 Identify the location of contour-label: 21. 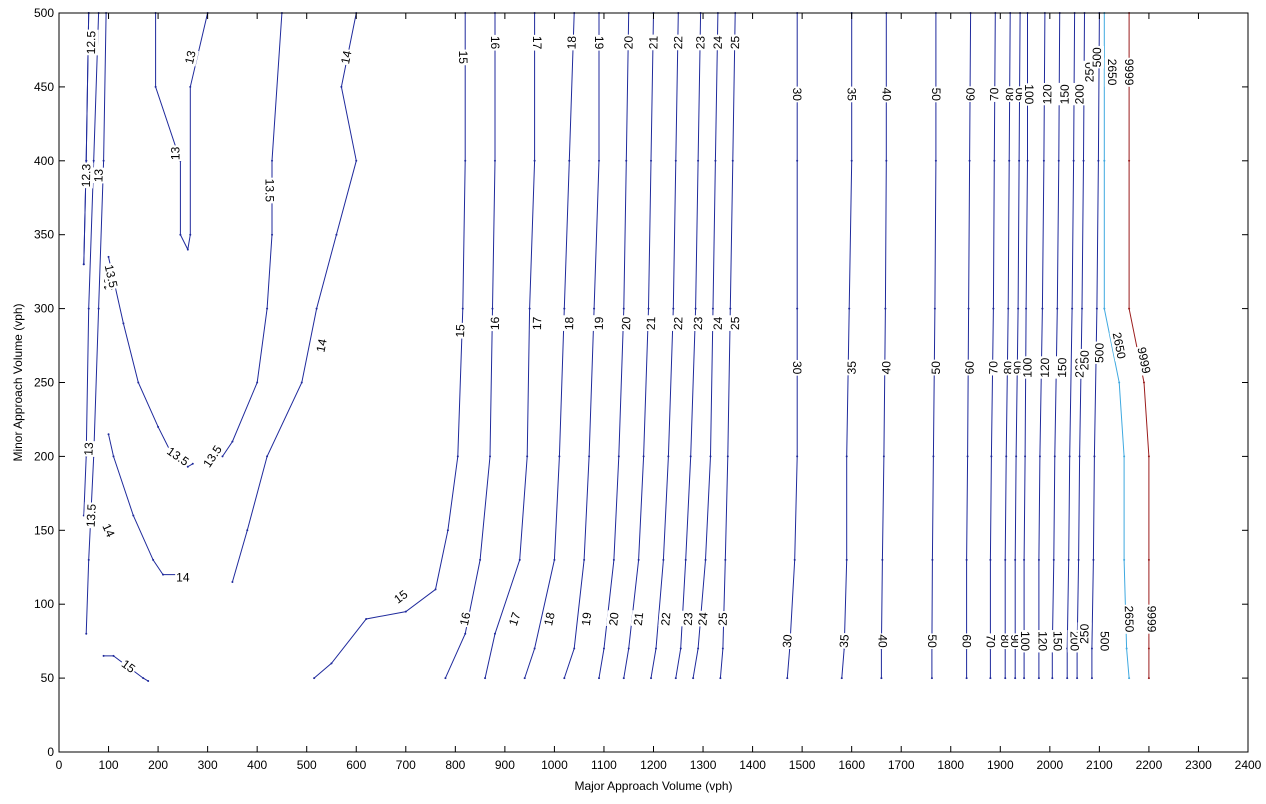
(651, 323).